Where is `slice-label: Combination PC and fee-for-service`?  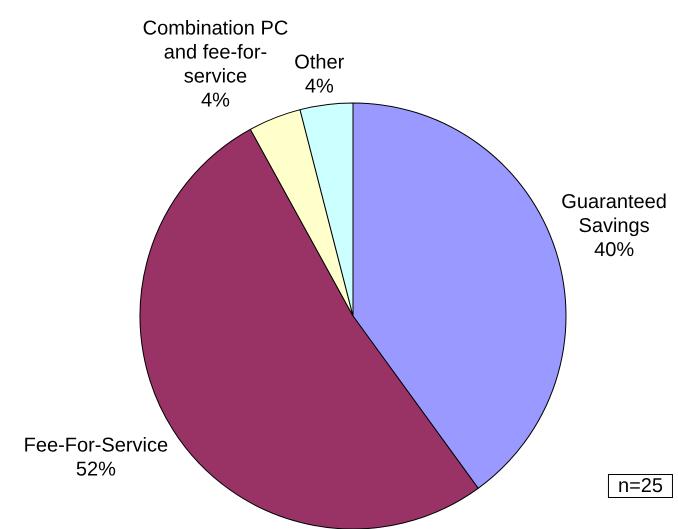 slice-label: Combination PC and fee-for-service is located at coordinates (215, 52).